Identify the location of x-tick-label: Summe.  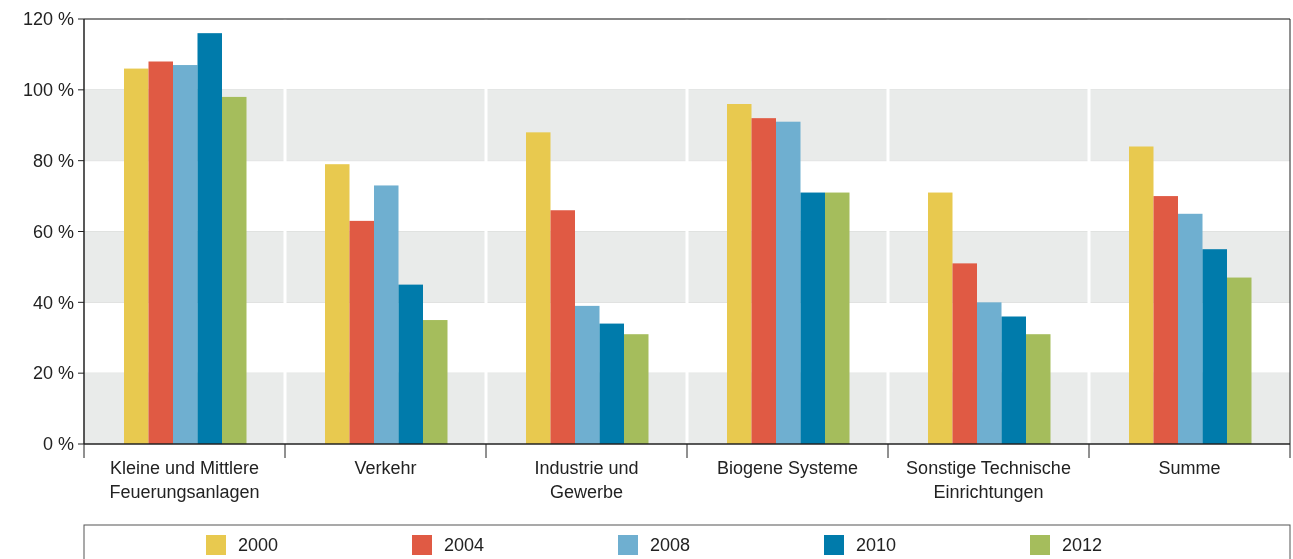
(1189, 468).